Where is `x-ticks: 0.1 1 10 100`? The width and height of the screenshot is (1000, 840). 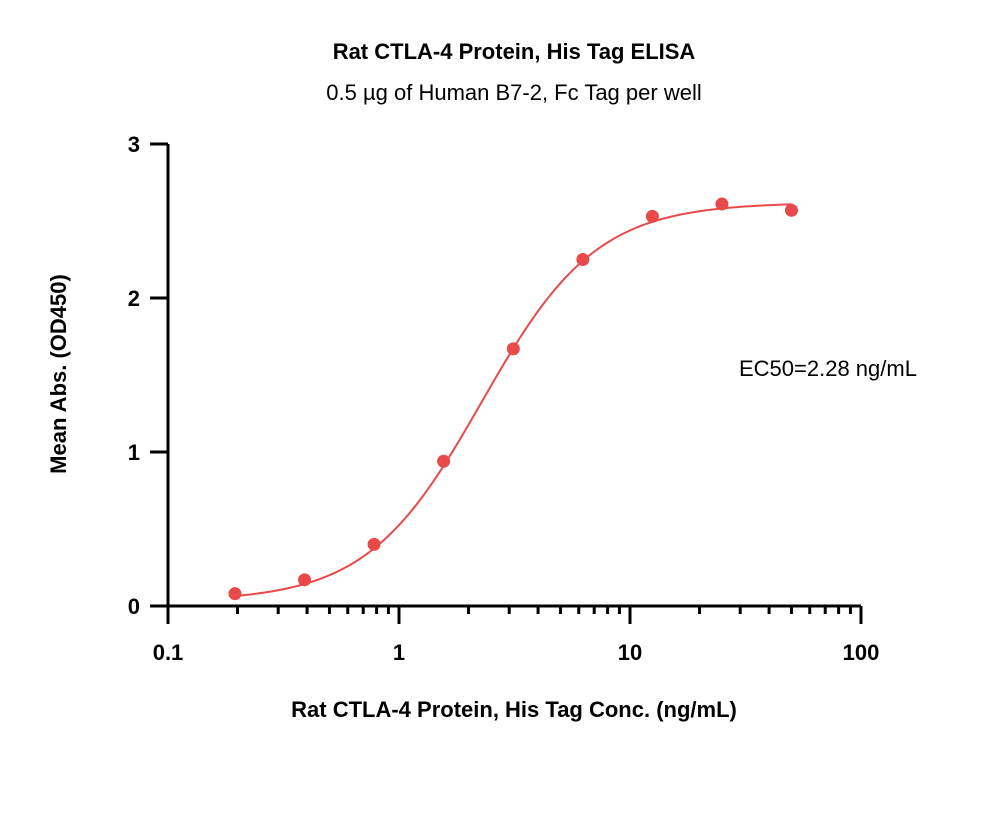 x-ticks: 0.1 1 10 100 is located at coordinates (516, 635).